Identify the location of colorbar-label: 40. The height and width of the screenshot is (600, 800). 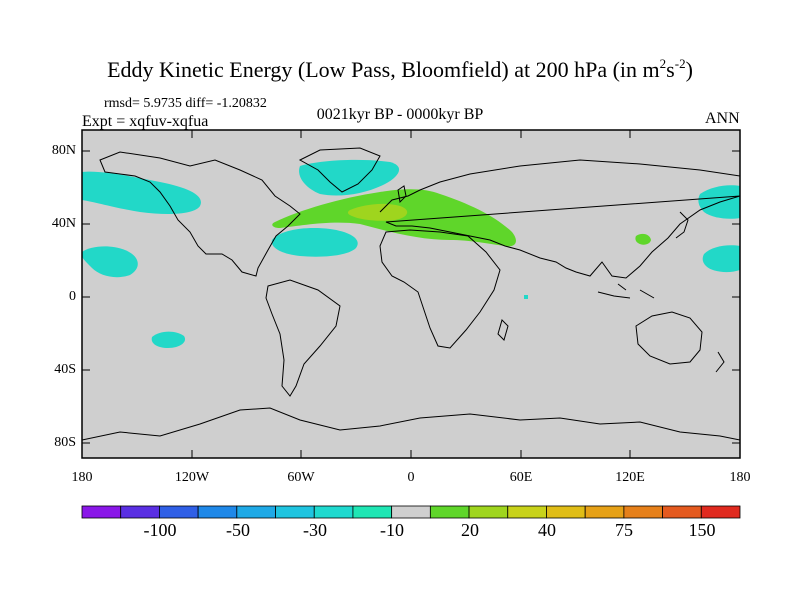
(547, 530).